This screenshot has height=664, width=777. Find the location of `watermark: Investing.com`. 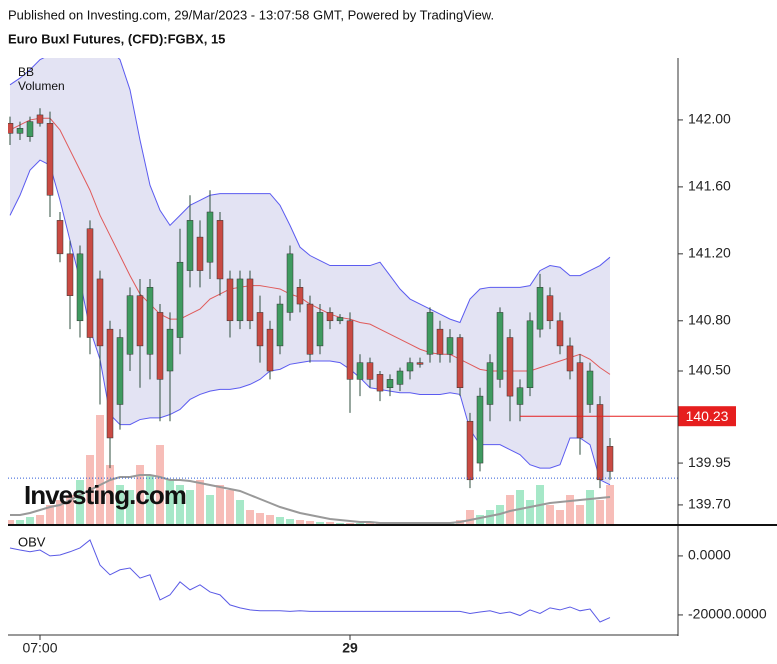

watermark: Investing.com is located at coordinates (105, 495).